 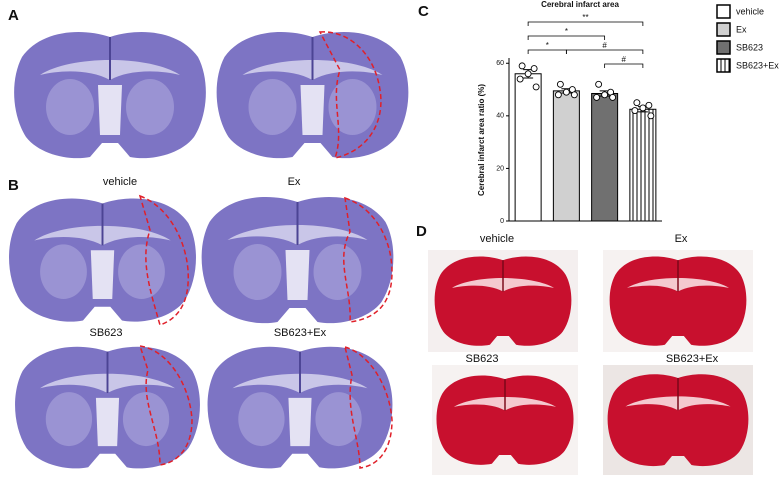 What do you see at coordinates (502, 221) in the screenshot?
I see `y-tick-label: 0` at bounding box center [502, 221].